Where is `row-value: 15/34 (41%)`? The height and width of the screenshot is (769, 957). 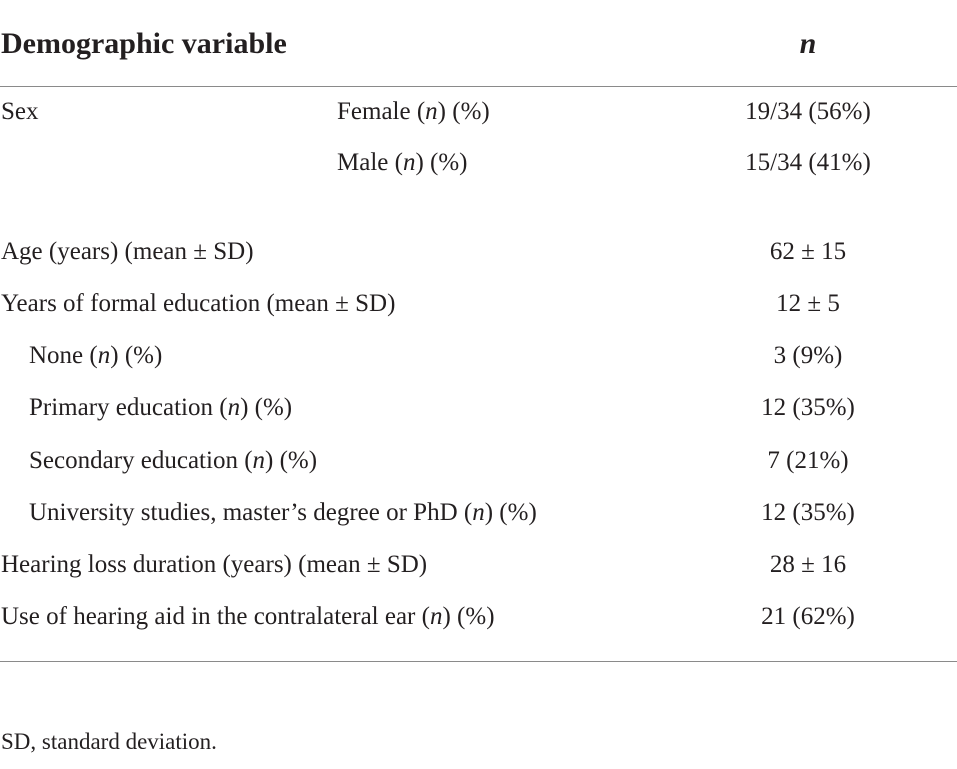
row-value: 15/34 (41%) is located at coordinates (808, 162).